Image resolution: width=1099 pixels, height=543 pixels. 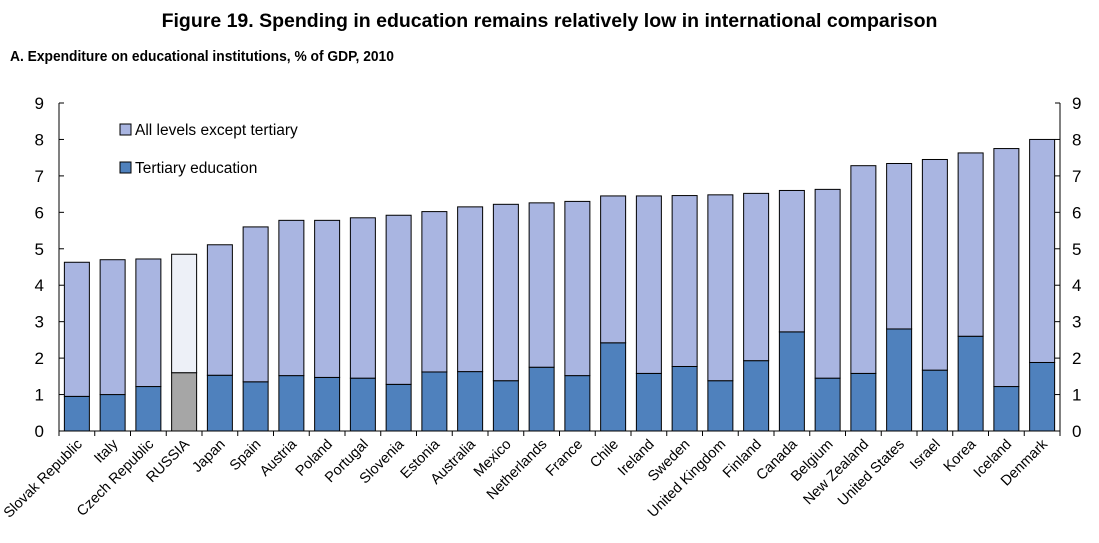 What do you see at coordinates (39, 431) in the screenshot?
I see `y-tick-label-left: 0` at bounding box center [39, 431].